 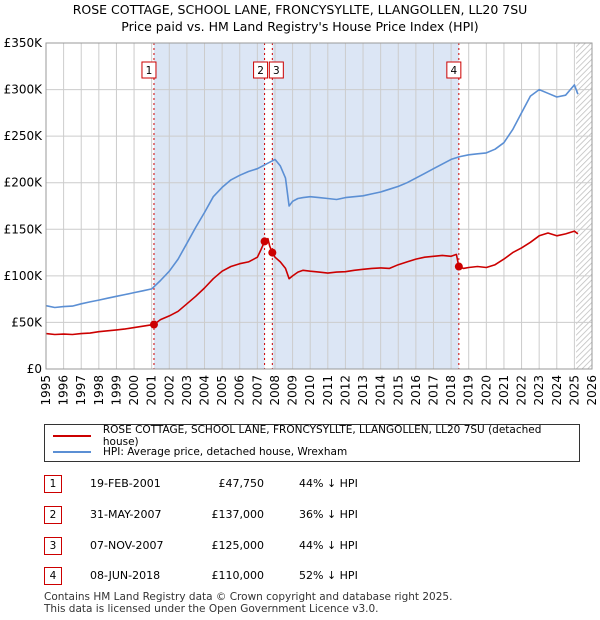 What do you see at coordinates (24, 276) in the screenshot?
I see `y-tick-label: £100K` at bounding box center [24, 276].